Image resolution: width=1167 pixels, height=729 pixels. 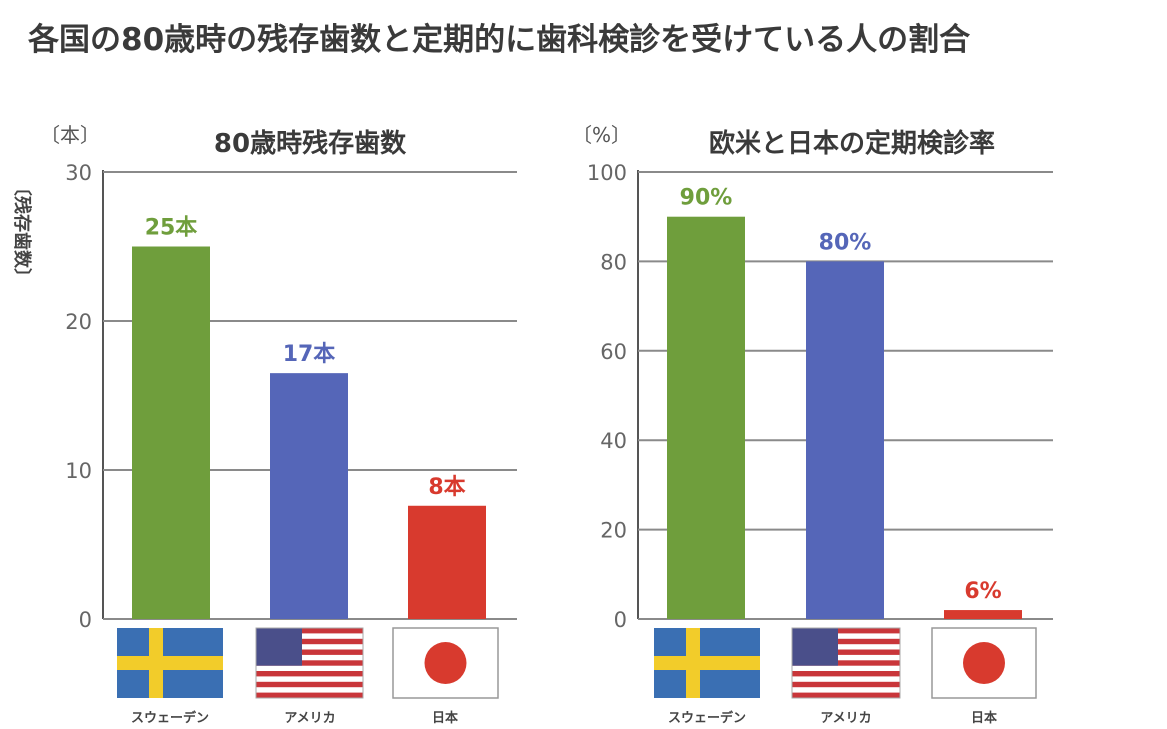 What do you see at coordinates (707, 718) in the screenshot?
I see `right-category-label: スウェーデン` at bounding box center [707, 718].